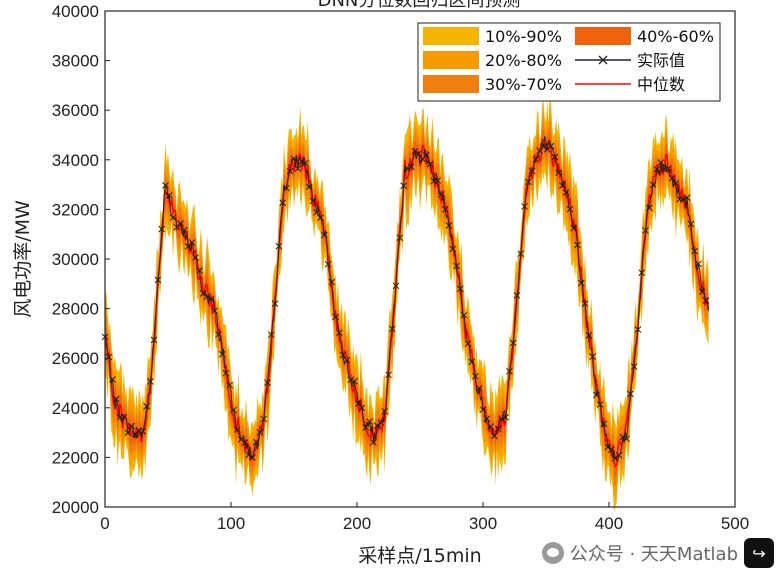 The height and width of the screenshot is (578, 782). Describe the element at coordinates (523, 84) in the screenshot. I see `legend-label: 30%-70%` at that location.